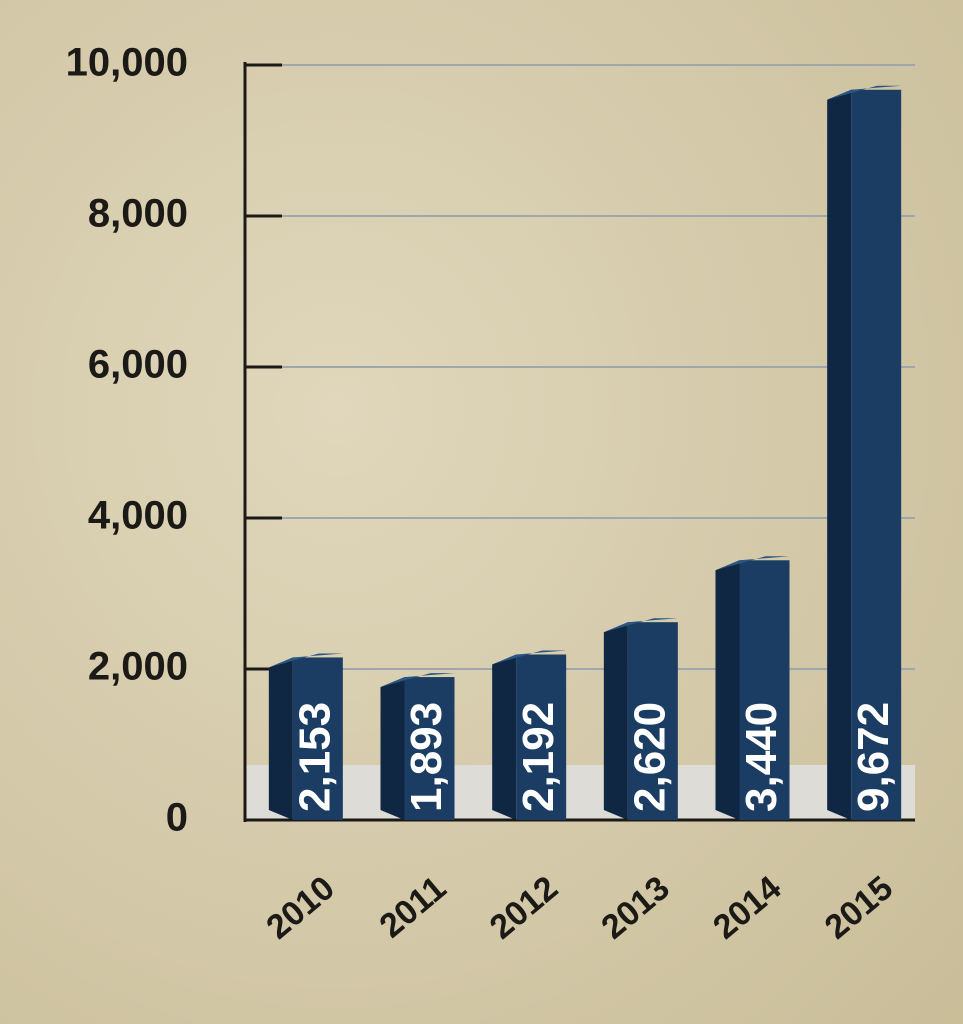  Describe the element at coordinates (138, 365) in the screenshot. I see `y-tick-label: 6,000` at that location.